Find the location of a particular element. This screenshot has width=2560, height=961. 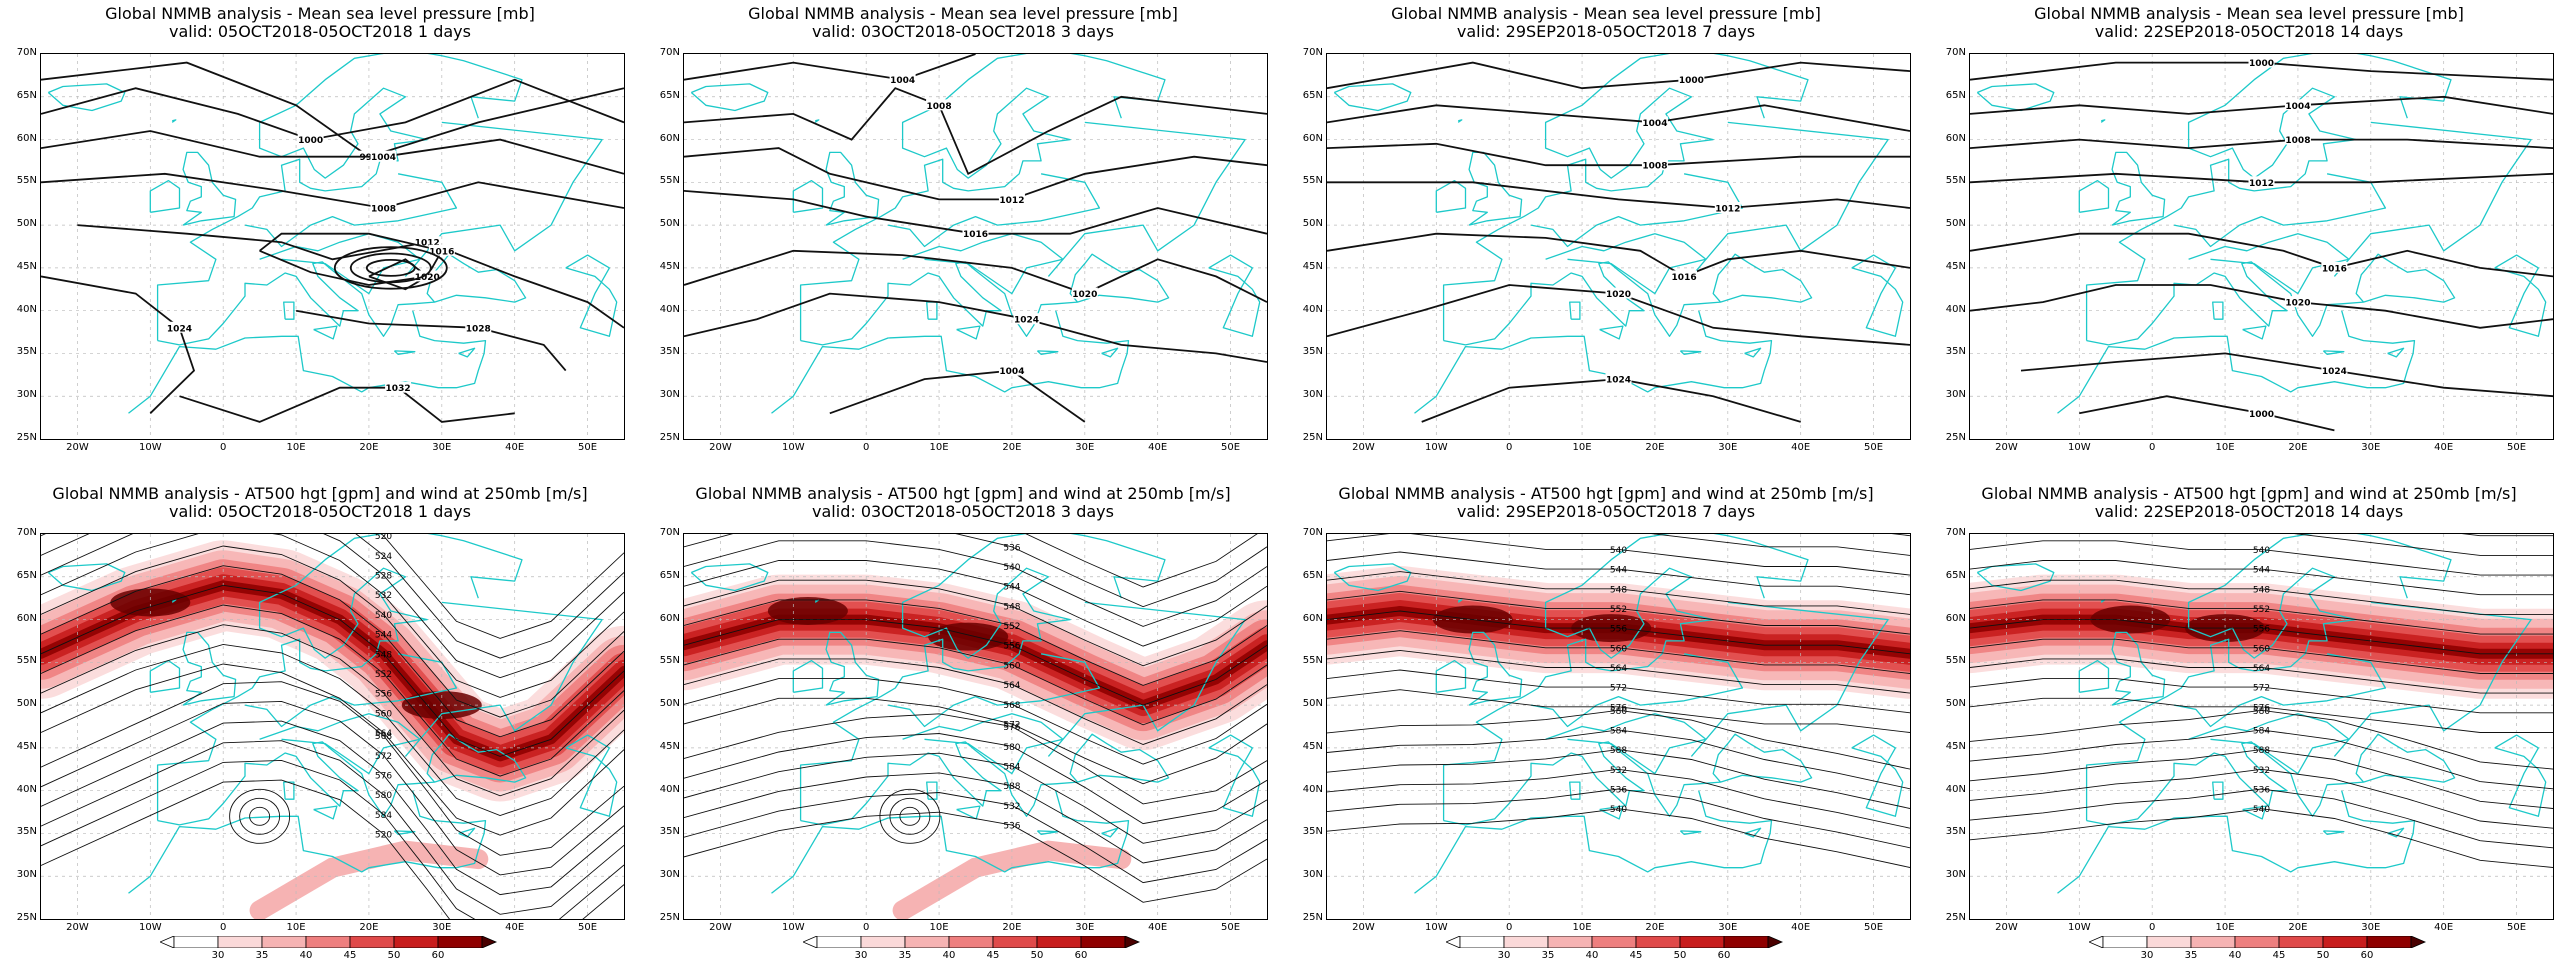

lat-tick-label: 35N is located at coordinates (669, 352).